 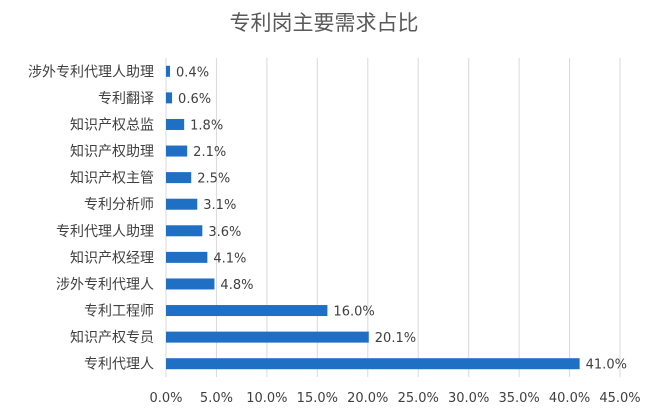 What do you see at coordinates (418, 398) in the screenshot?
I see `x-tick-label: 25.0%` at bounding box center [418, 398].